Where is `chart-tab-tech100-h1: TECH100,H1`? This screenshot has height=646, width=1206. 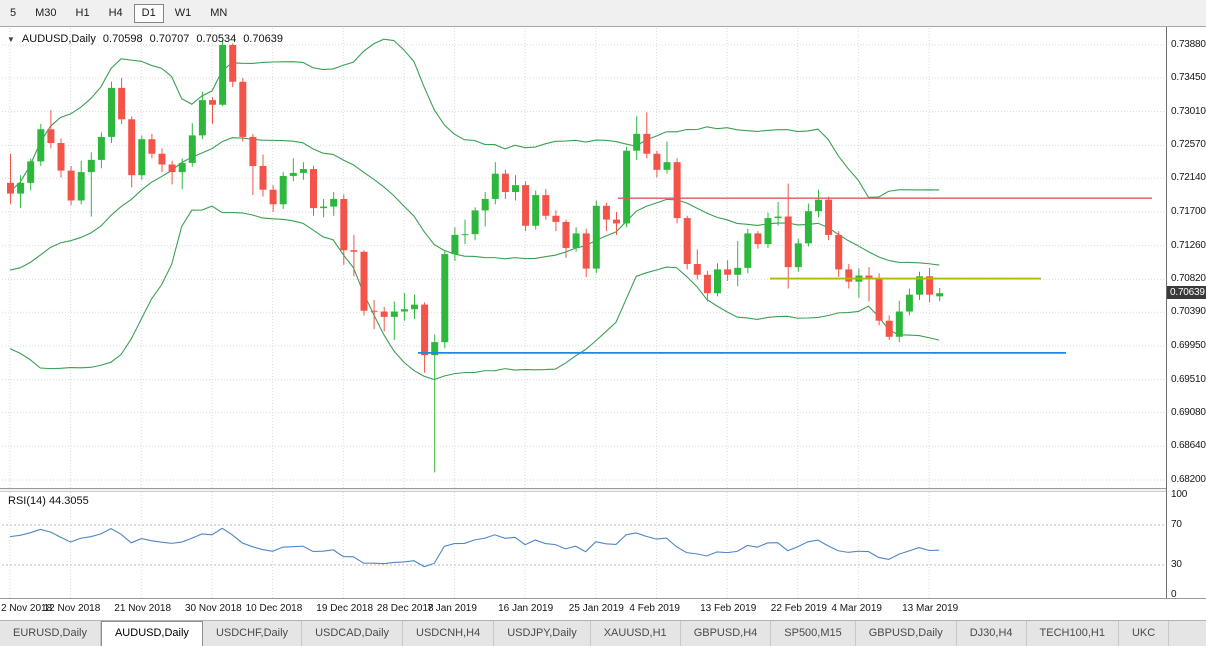 chart-tab-tech100-h1: TECH100,H1 is located at coordinates (1073, 633).